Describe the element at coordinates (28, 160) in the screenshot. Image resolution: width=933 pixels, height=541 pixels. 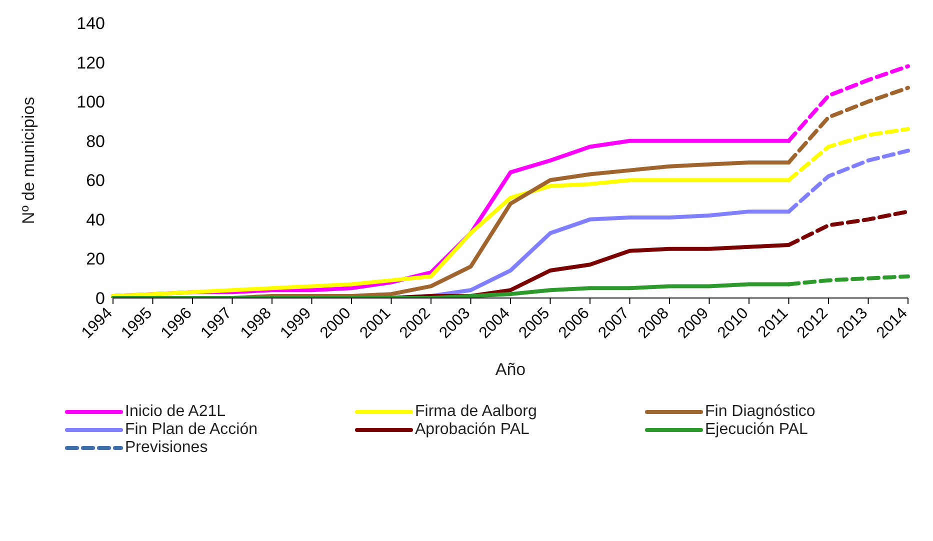
I see `y-axis-title: Nº de municipios` at that location.